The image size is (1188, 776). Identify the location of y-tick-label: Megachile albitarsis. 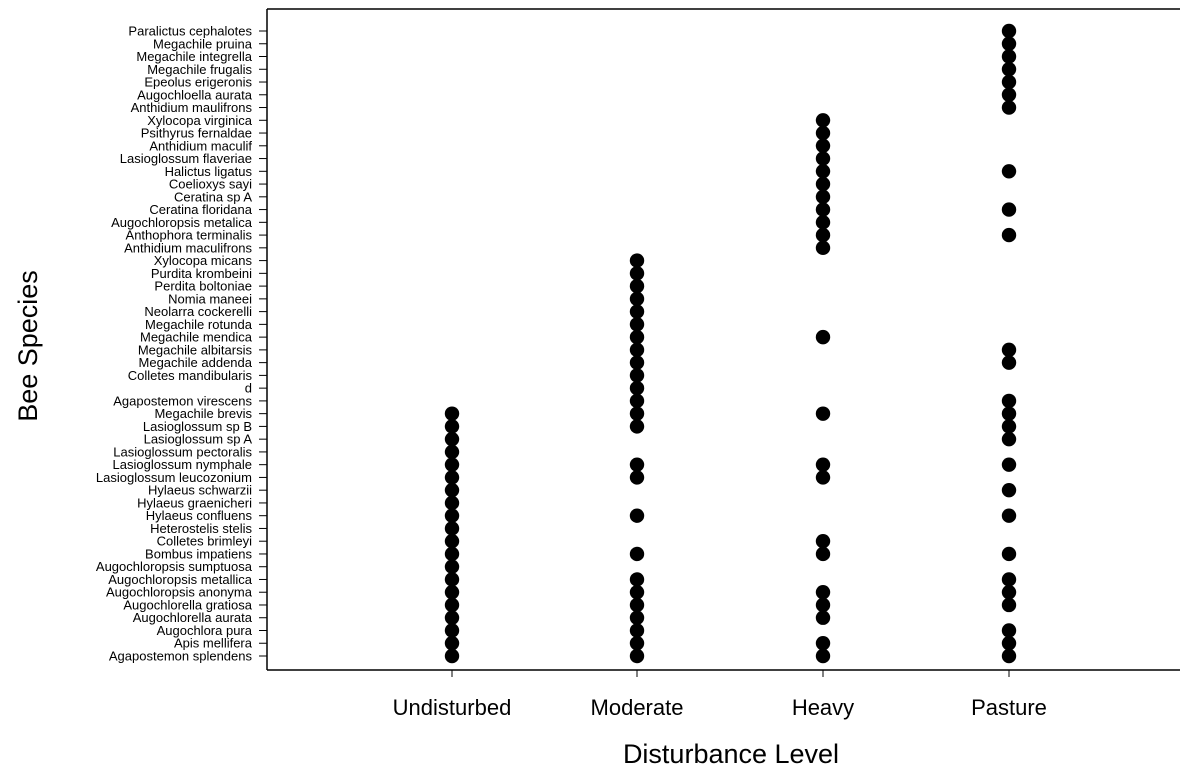
(195, 349).